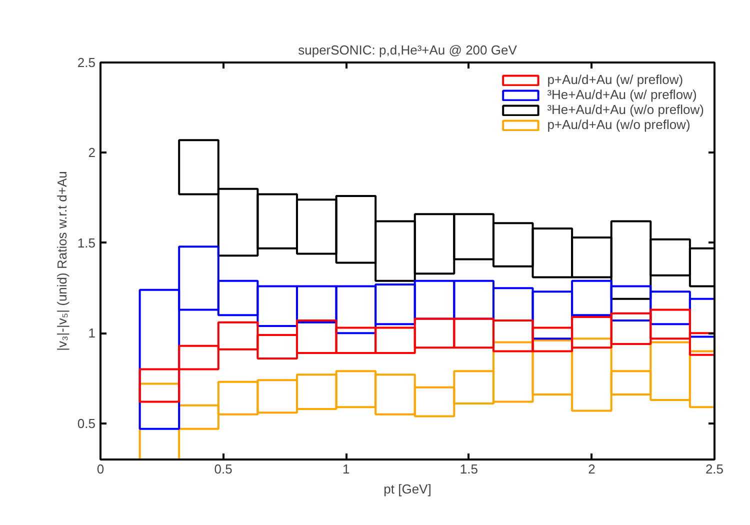 The image size is (750, 525). I want to click on y-tick-label: 2, so click(92, 152).